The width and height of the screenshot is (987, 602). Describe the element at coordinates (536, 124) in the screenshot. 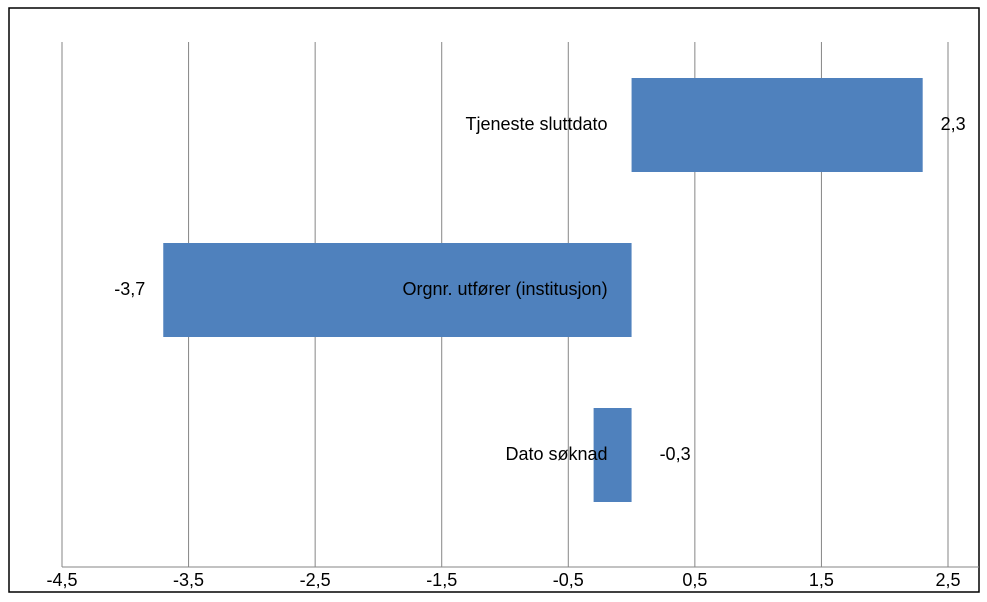

I see `category-label: Tjeneste sluttdato` at that location.